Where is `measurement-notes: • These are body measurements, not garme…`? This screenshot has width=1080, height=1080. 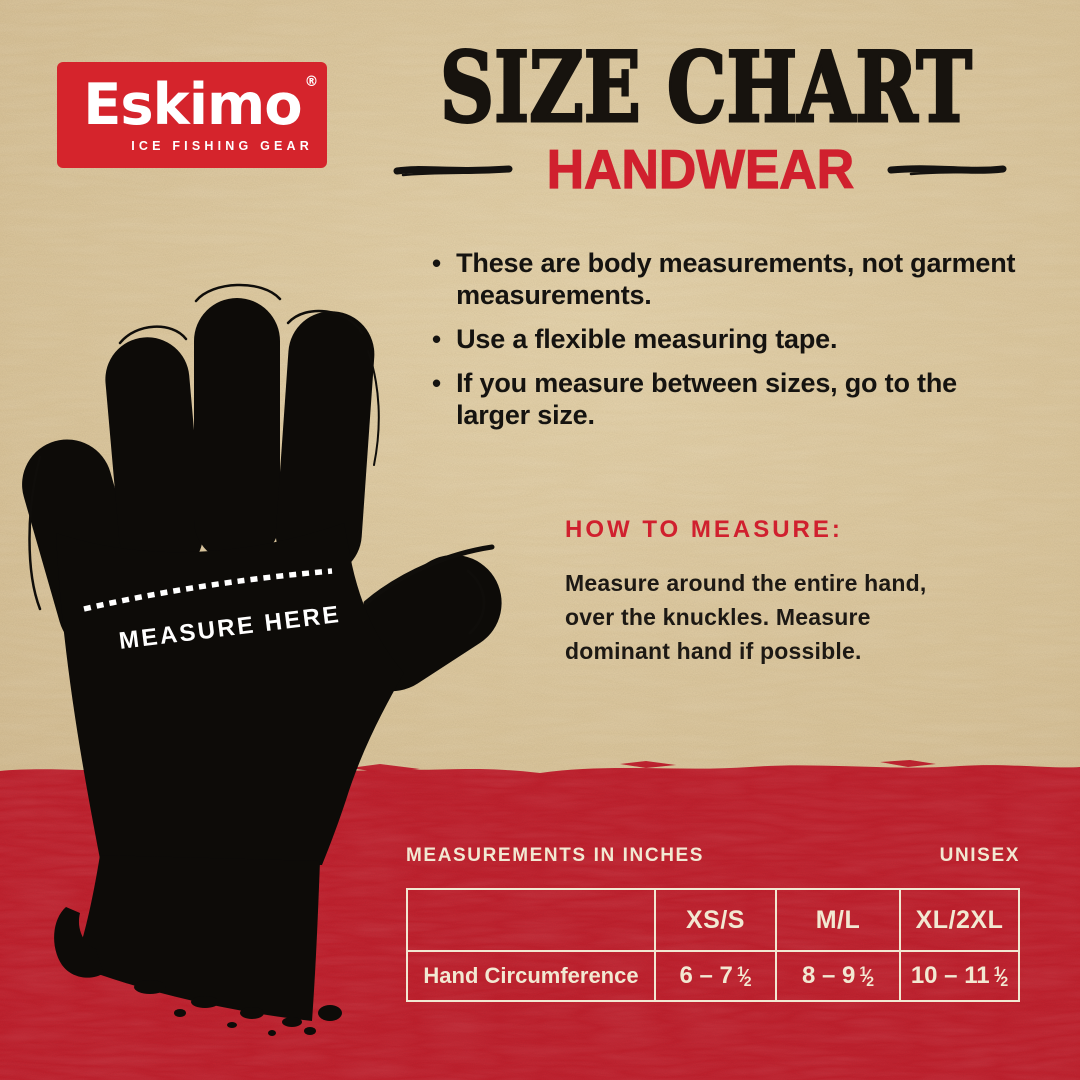
measurement-notes: • These are body measurements, not garme… is located at coordinates (723, 345).